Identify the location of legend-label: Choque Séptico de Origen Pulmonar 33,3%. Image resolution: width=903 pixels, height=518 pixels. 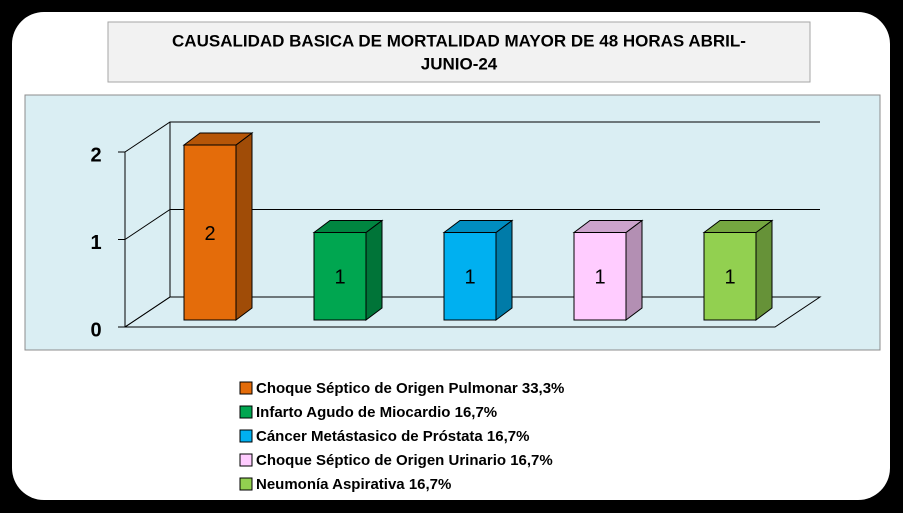
(410, 388).